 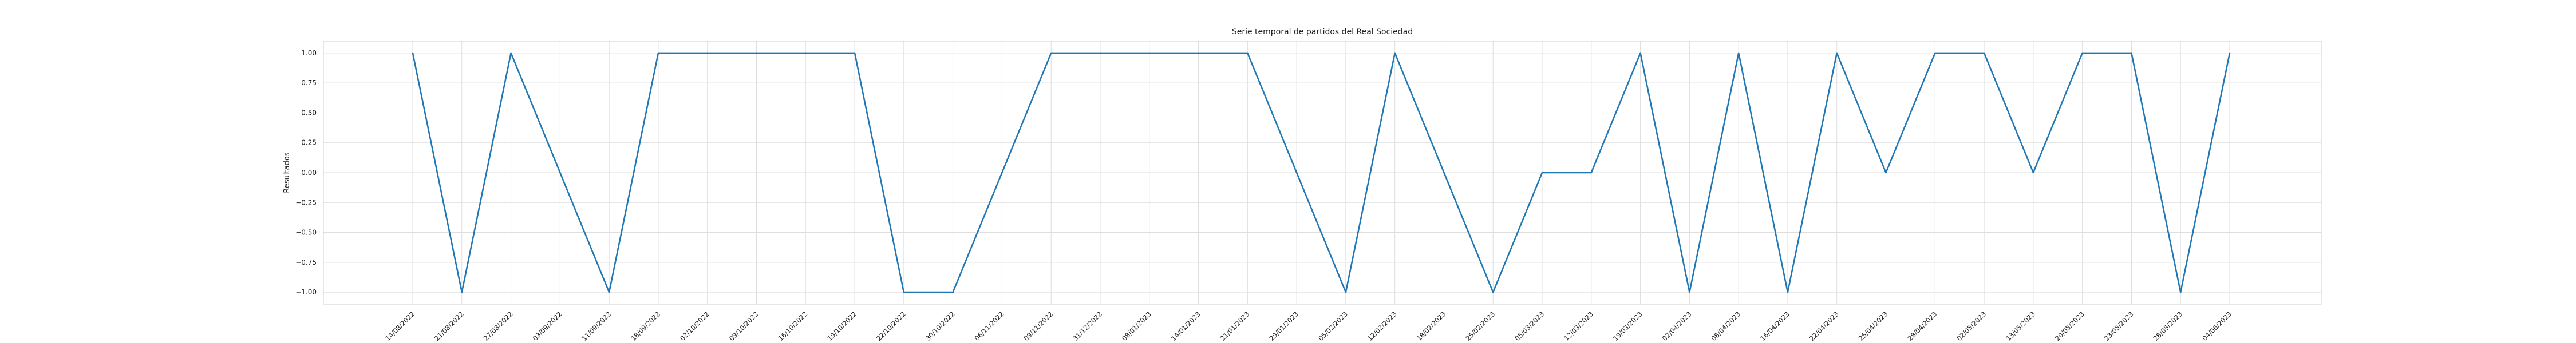 What do you see at coordinates (2020, 326) in the screenshot?
I see `x-tick-label: 13/05/2023` at bounding box center [2020, 326].